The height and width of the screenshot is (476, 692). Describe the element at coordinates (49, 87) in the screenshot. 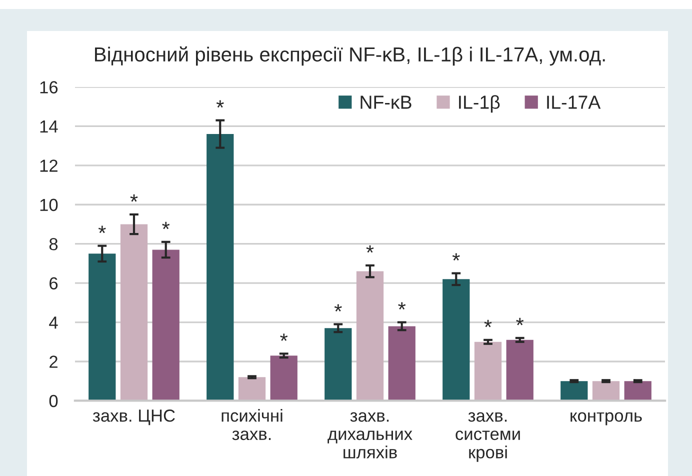

I see `y-tick-label: 16` at that location.